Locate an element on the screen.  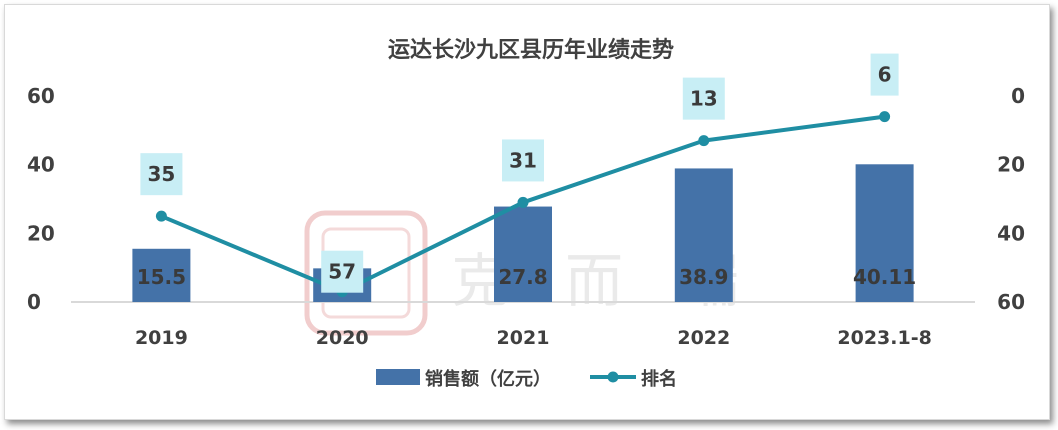
bar-labels: 15.5 27.8 38.9 40.11 is located at coordinates (527, 277).